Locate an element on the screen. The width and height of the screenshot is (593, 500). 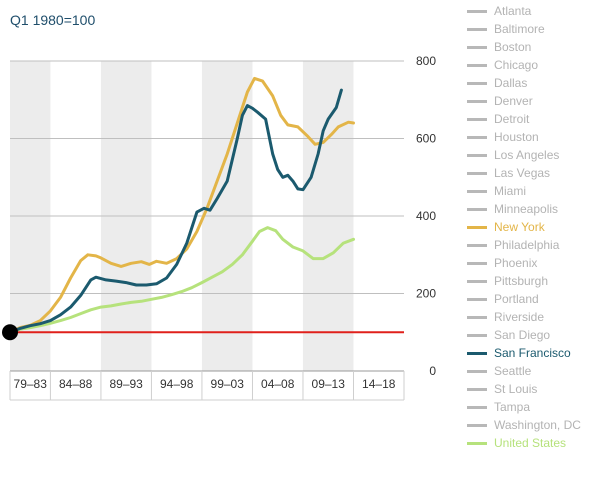
legend-item-san-francisco: San Francisco is located at coordinates (524, 353).